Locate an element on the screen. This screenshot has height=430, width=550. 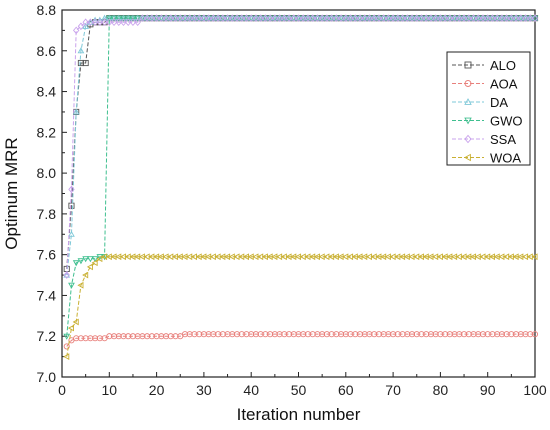
x-axis-title: Iteration number is located at coordinates (299, 414).